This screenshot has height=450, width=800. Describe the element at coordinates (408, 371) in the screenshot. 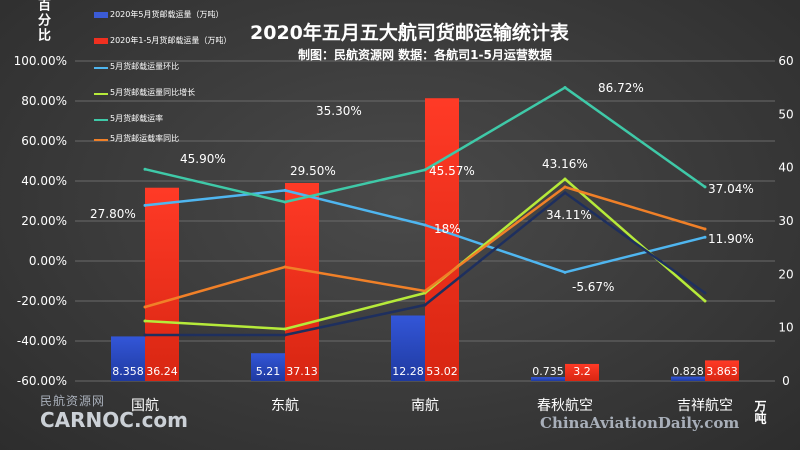

I see `bar-data-label: 12.28` at that location.